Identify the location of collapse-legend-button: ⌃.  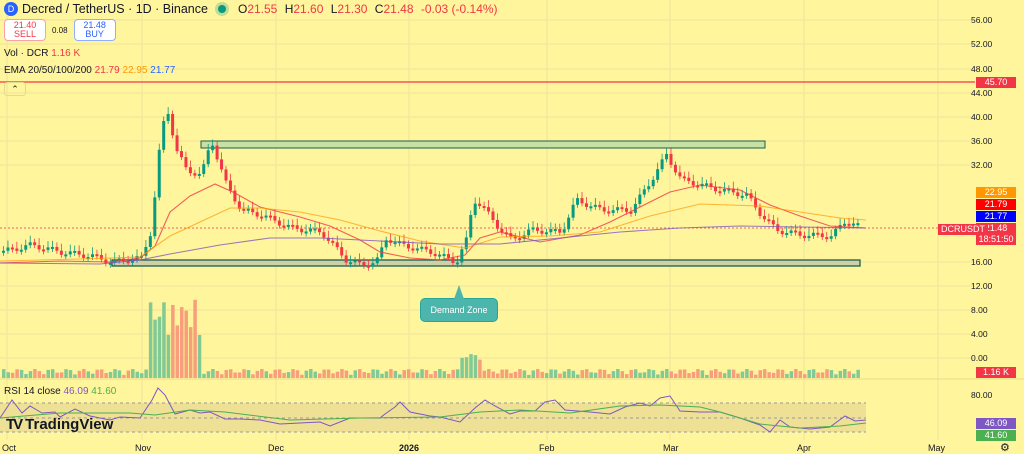
(15, 89).